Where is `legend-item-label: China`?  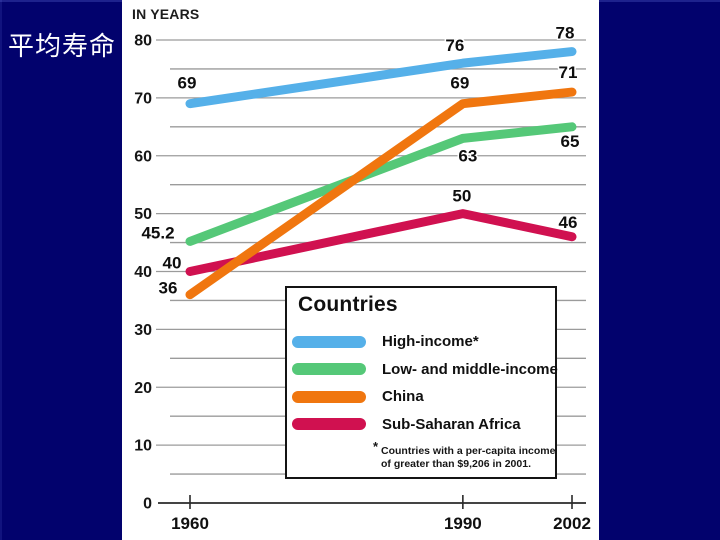
legend-item-label: China is located at coordinates (403, 397).